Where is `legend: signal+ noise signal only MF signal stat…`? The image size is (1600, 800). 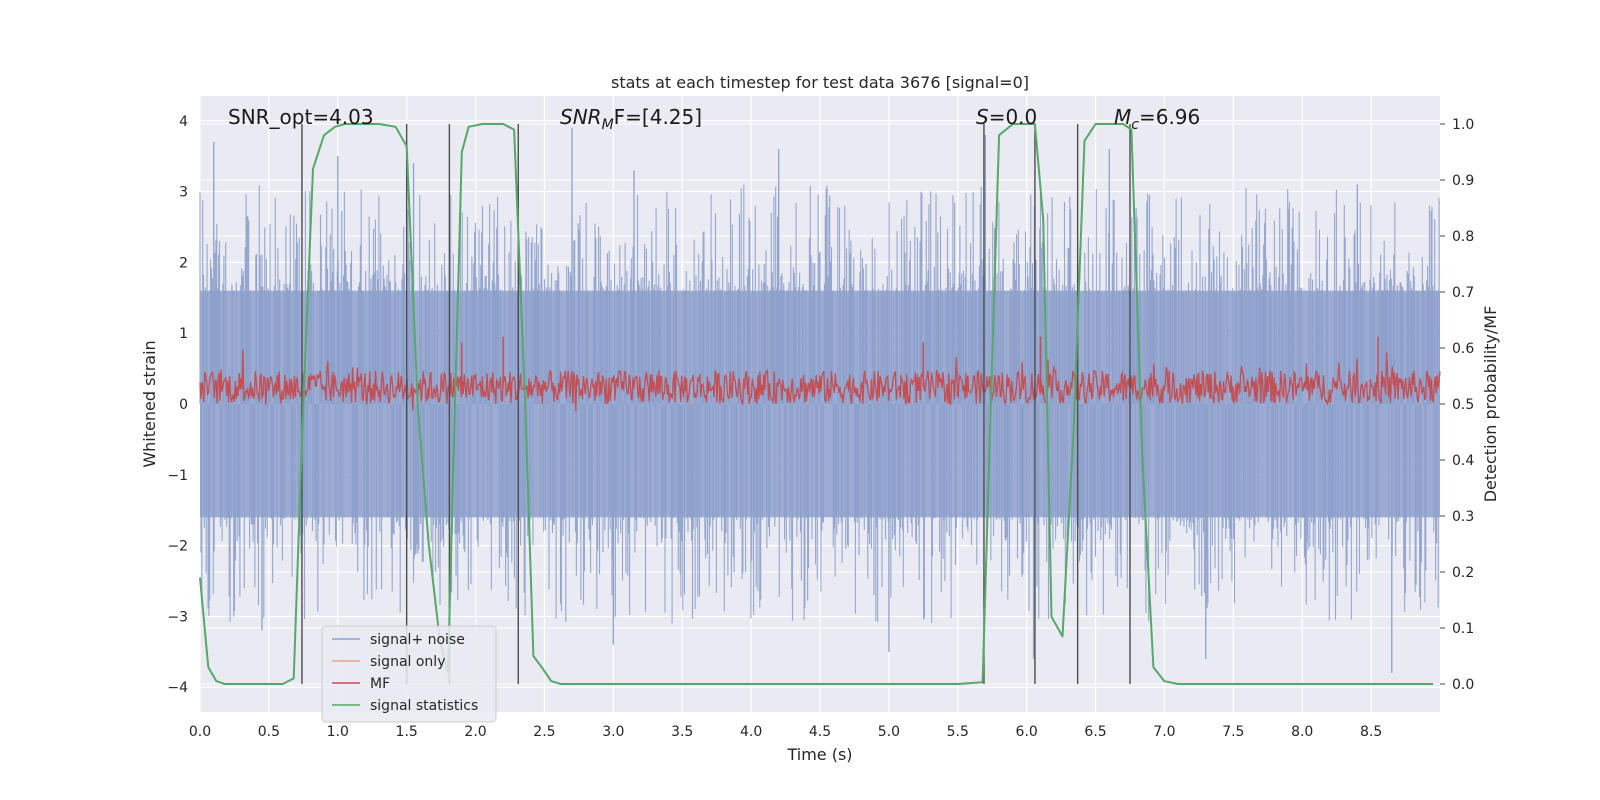
legend: signal+ noise signal only MF signal stat… is located at coordinates (409, 674).